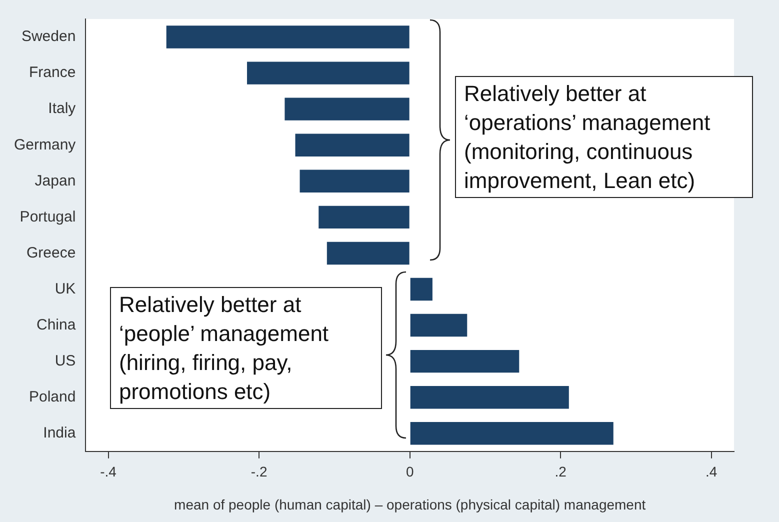 The image size is (779, 522). I want to click on y-tick-label: India, so click(59, 433).